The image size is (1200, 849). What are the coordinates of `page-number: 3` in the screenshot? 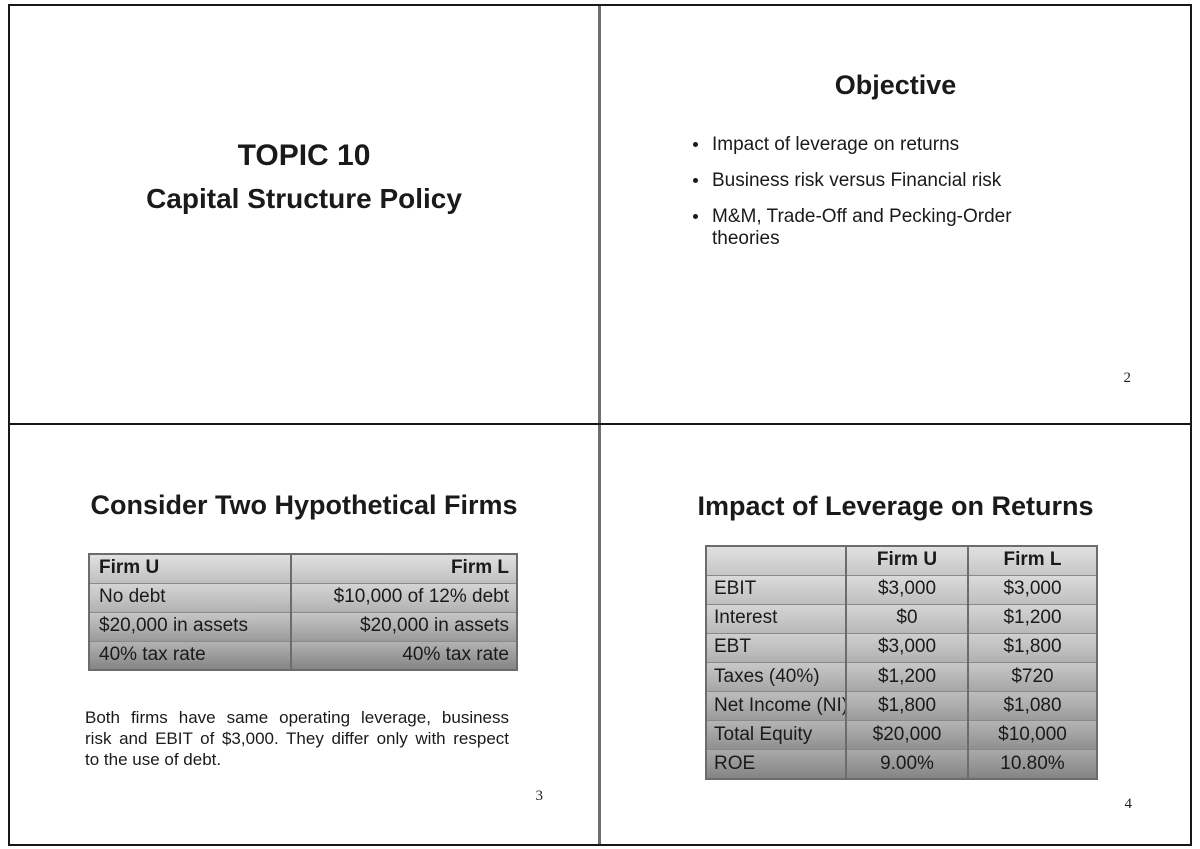 It's located at (539, 796).